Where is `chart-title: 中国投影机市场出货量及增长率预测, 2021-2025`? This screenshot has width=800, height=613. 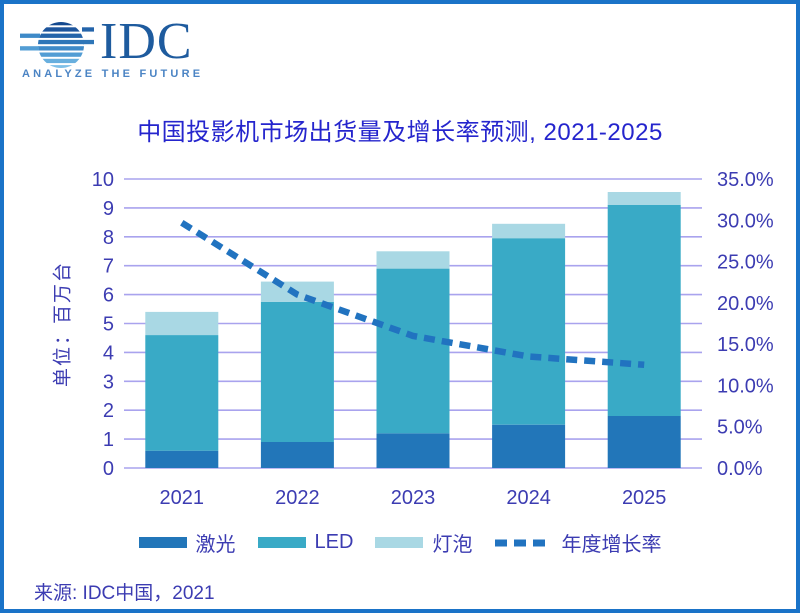 chart-title: 中国投影机市场出货量及增长率预测, 2021-2025 is located at coordinates (400, 132).